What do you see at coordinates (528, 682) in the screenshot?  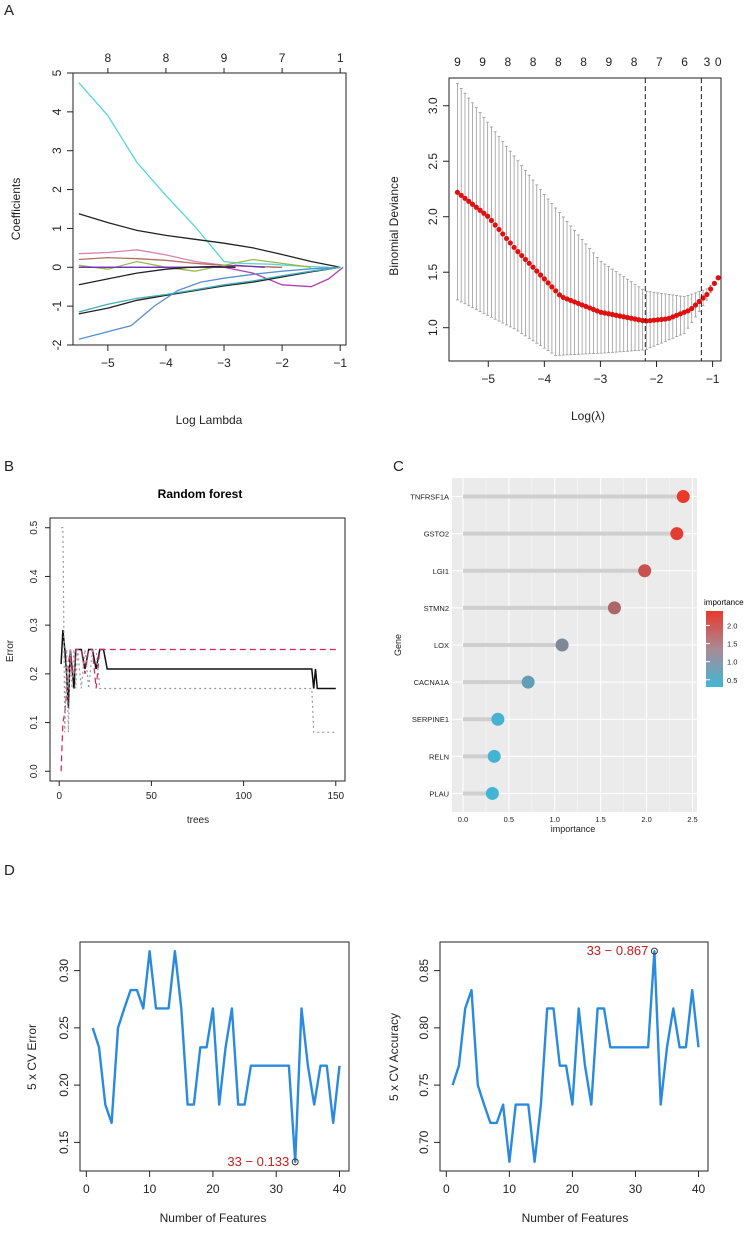 I see `imp-dot-CACNA1A` at bounding box center [528, 682].